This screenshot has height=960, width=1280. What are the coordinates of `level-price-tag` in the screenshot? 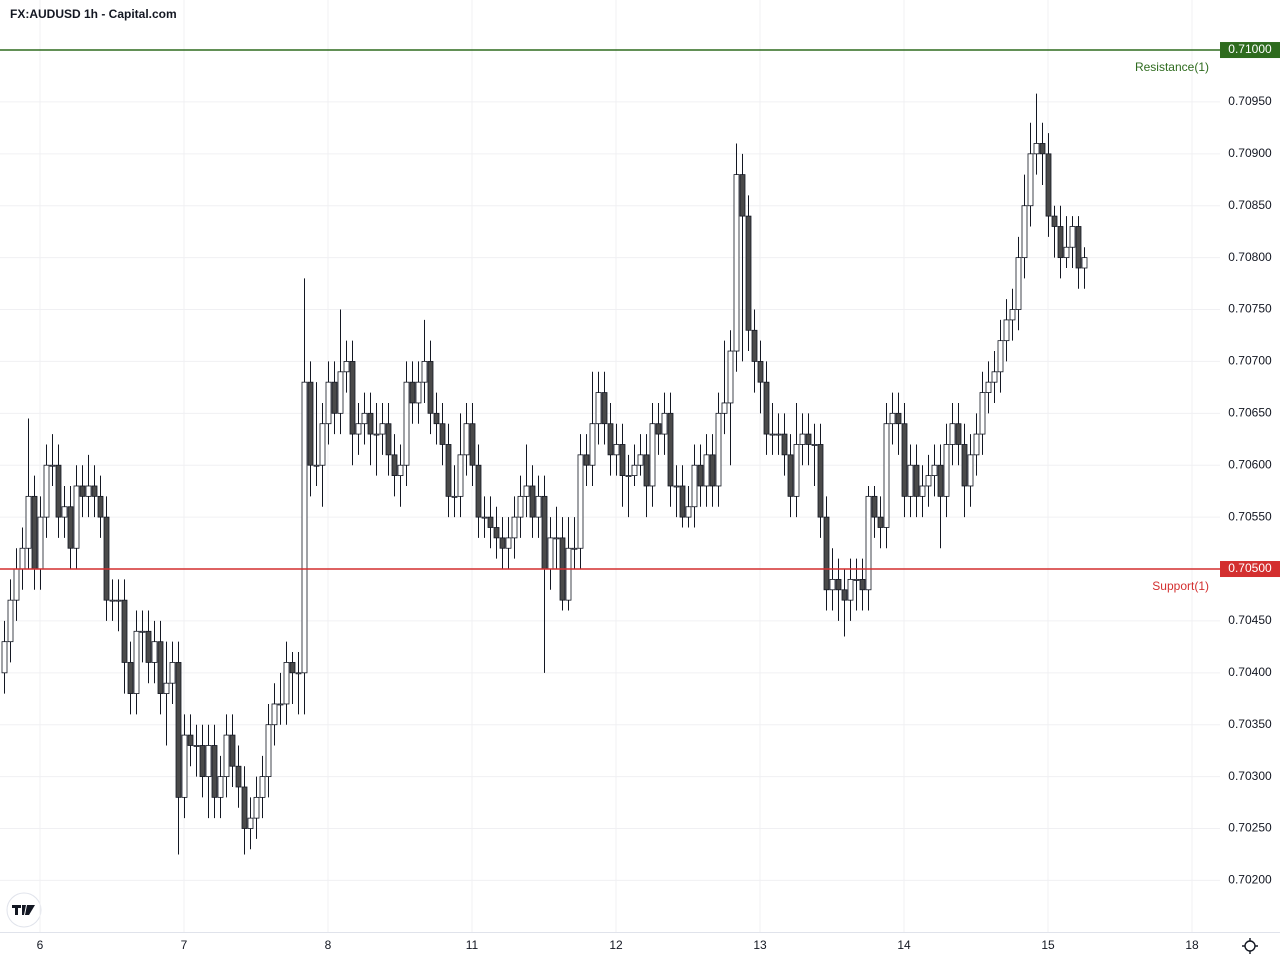 It's located at (1250, 569).